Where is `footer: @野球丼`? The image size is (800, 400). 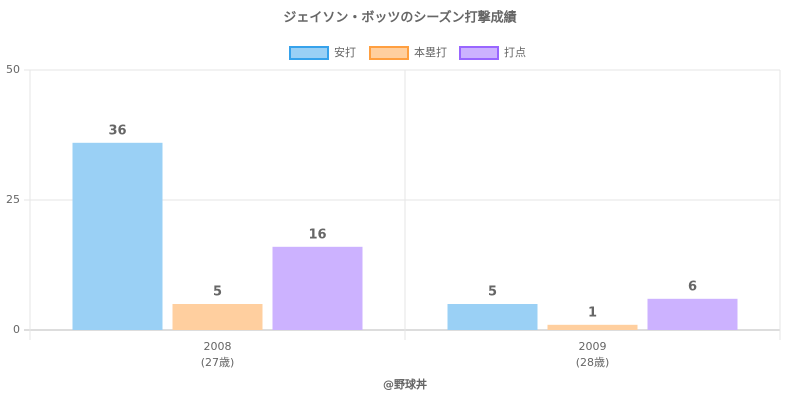 footer: @野球丼 is located at coordinates (405, 384).